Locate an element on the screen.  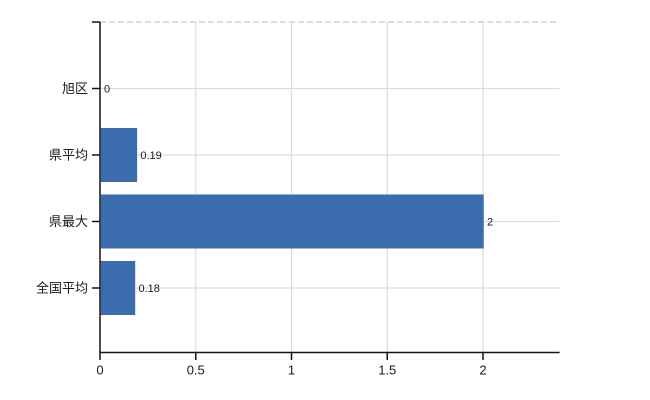
x-tick-label: 2 is located at coordinates (482, 370).